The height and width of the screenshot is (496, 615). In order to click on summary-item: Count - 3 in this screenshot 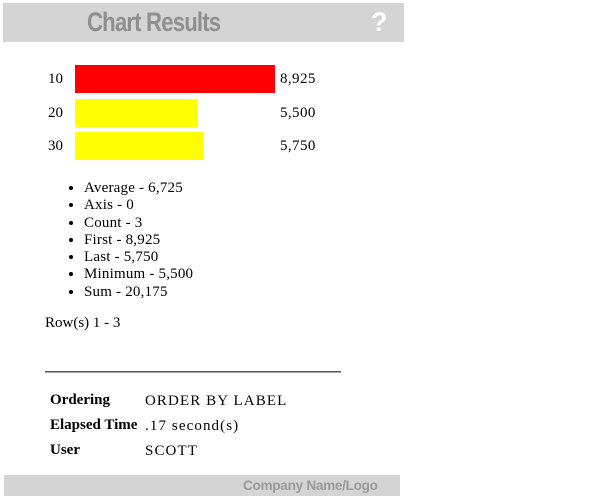, I will do `click(138, 223)`.